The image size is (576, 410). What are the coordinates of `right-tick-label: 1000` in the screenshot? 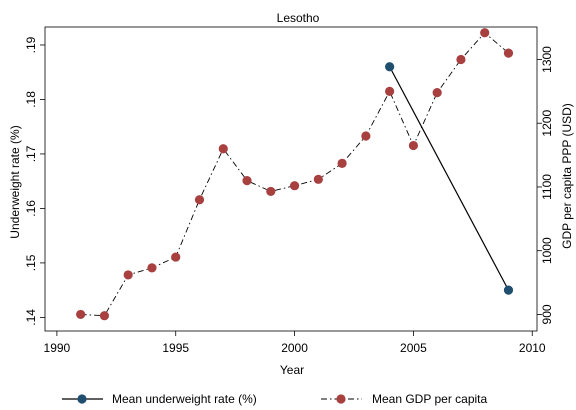 It's located at (547, 250).